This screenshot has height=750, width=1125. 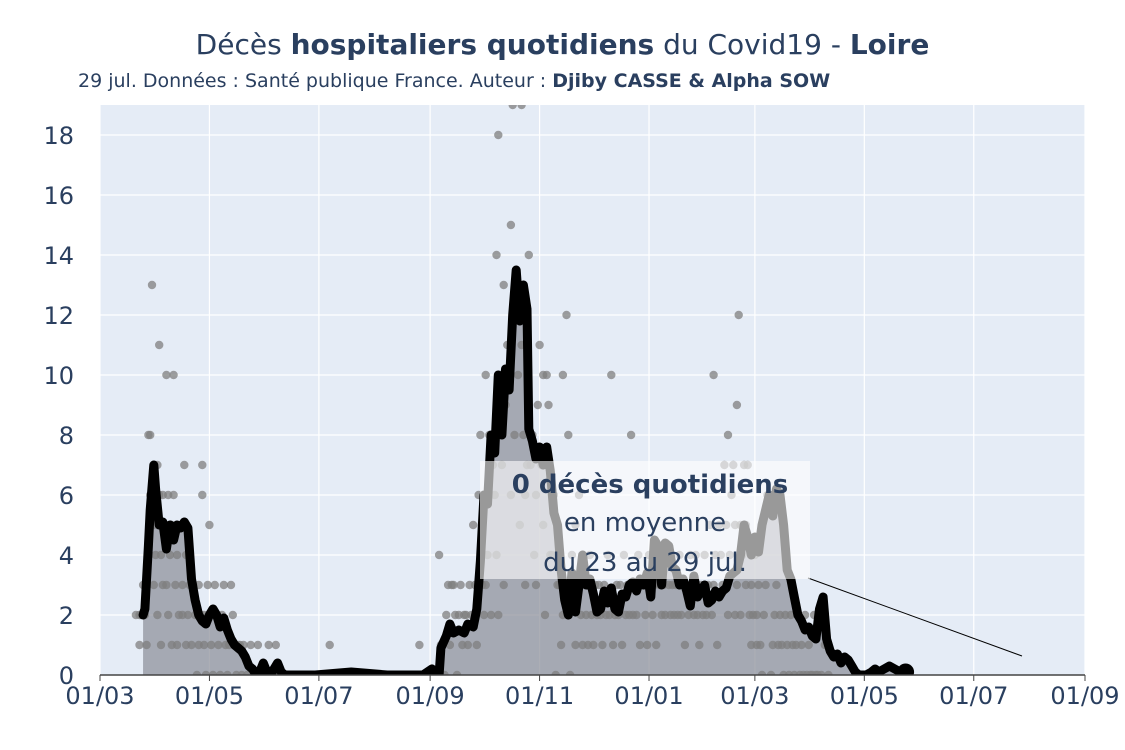 What do you see at coordinates (1084, 696) in the screenshot?
I see `x-tick-label: 01/09` at bounding box center [1084, 696].